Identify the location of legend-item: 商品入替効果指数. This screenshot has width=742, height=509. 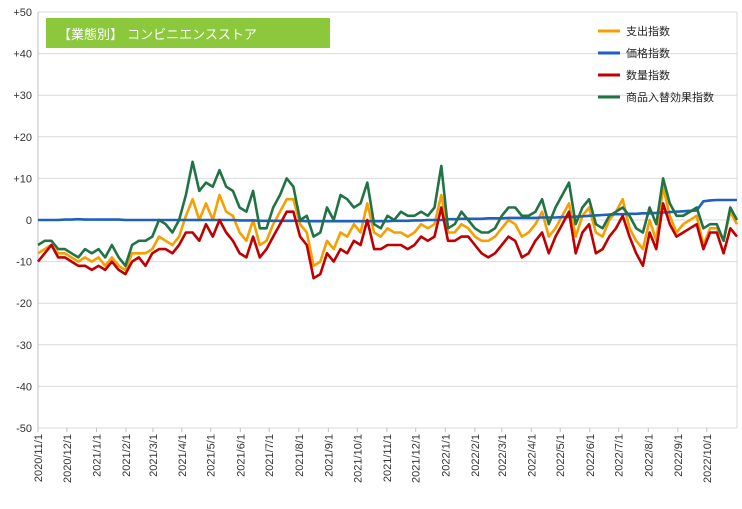
(656, 97).